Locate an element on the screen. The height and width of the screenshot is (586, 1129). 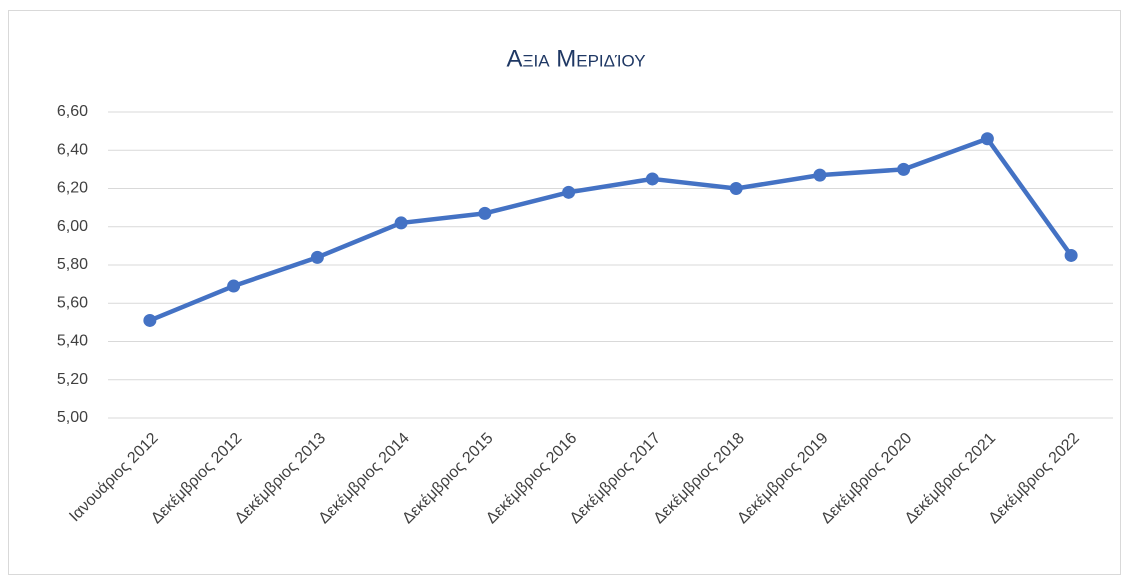
y-tick-label: 5,40 is located at coordinates (72, 341).